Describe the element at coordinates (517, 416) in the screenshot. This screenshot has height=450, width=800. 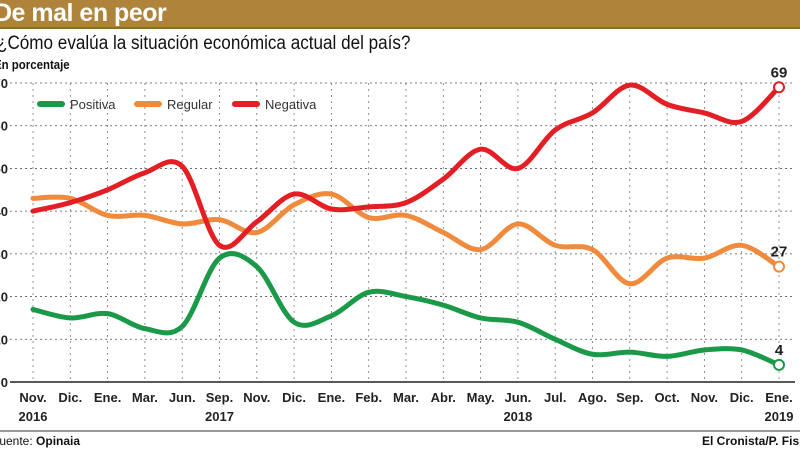
I see `year-label: 2018` at that location.